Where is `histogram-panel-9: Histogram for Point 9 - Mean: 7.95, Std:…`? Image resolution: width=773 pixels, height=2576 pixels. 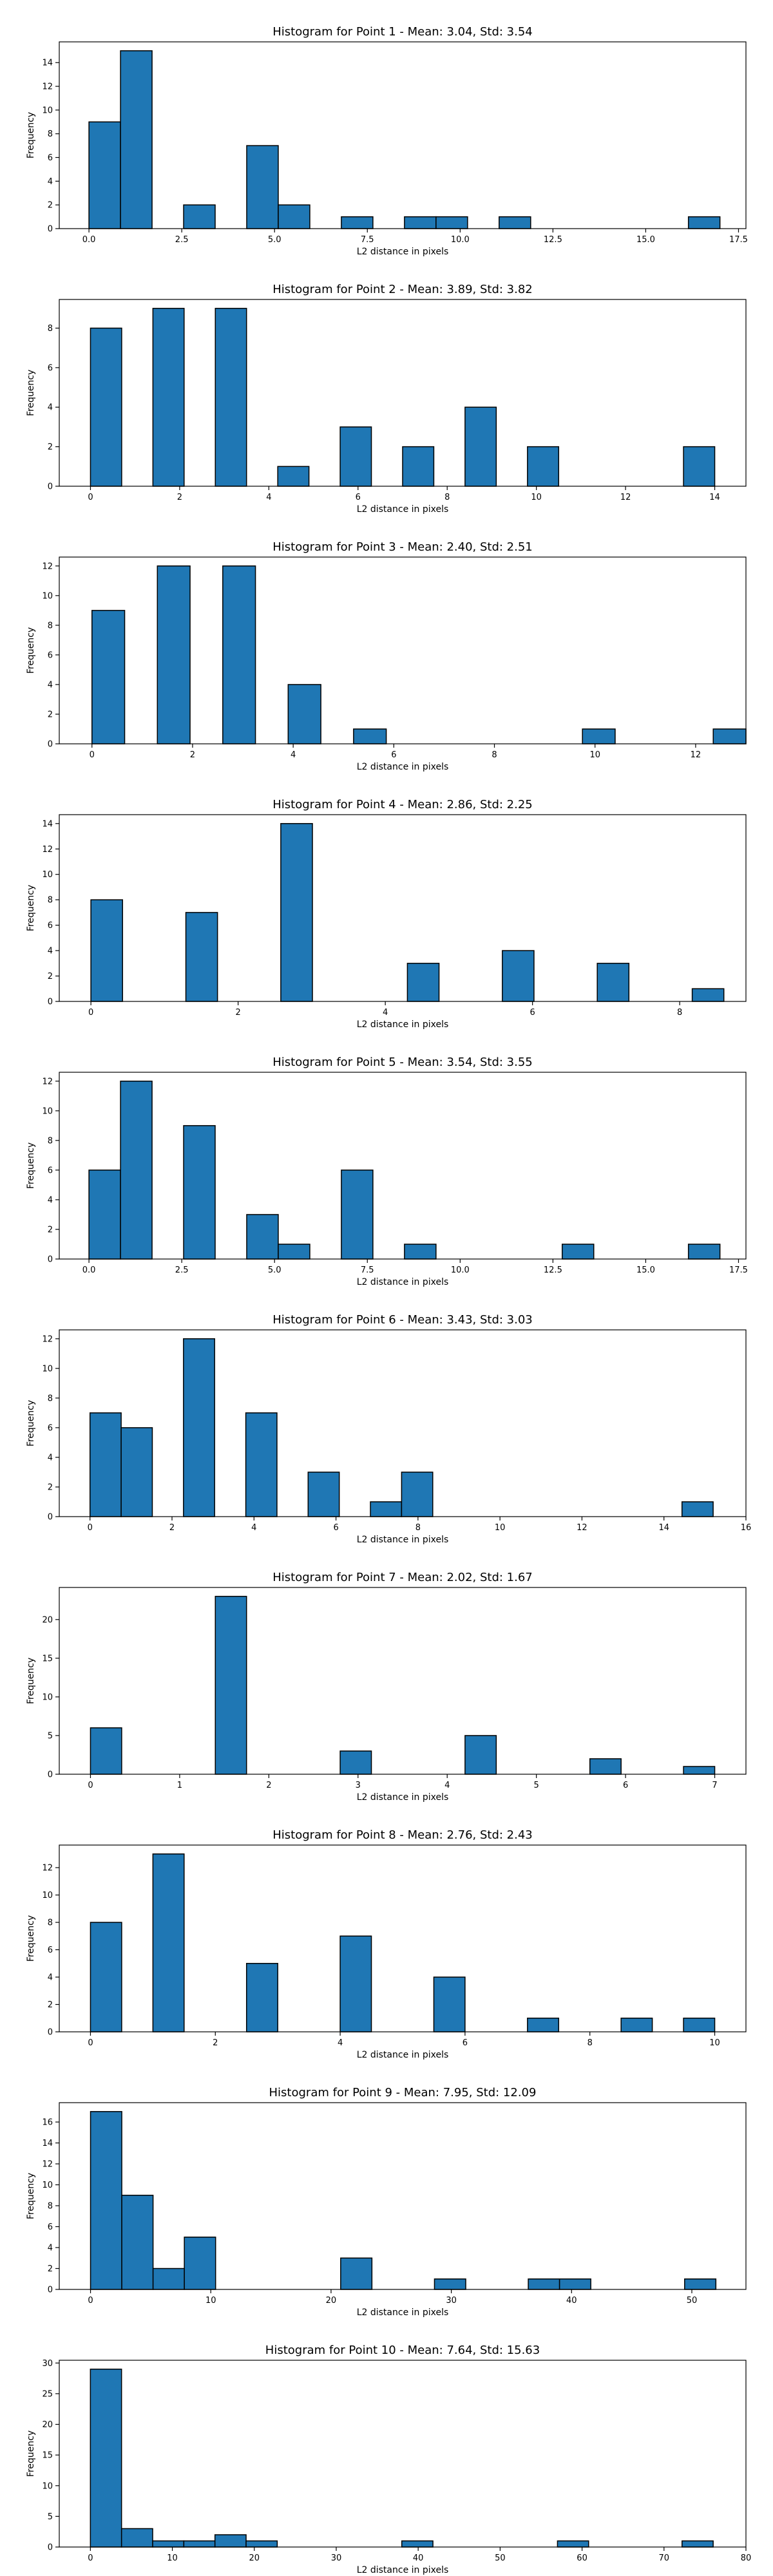
histogram-panel-9: Histogram for Point 9 - Mean: 7.95, Std:… is located at coordinates (386, 2202).